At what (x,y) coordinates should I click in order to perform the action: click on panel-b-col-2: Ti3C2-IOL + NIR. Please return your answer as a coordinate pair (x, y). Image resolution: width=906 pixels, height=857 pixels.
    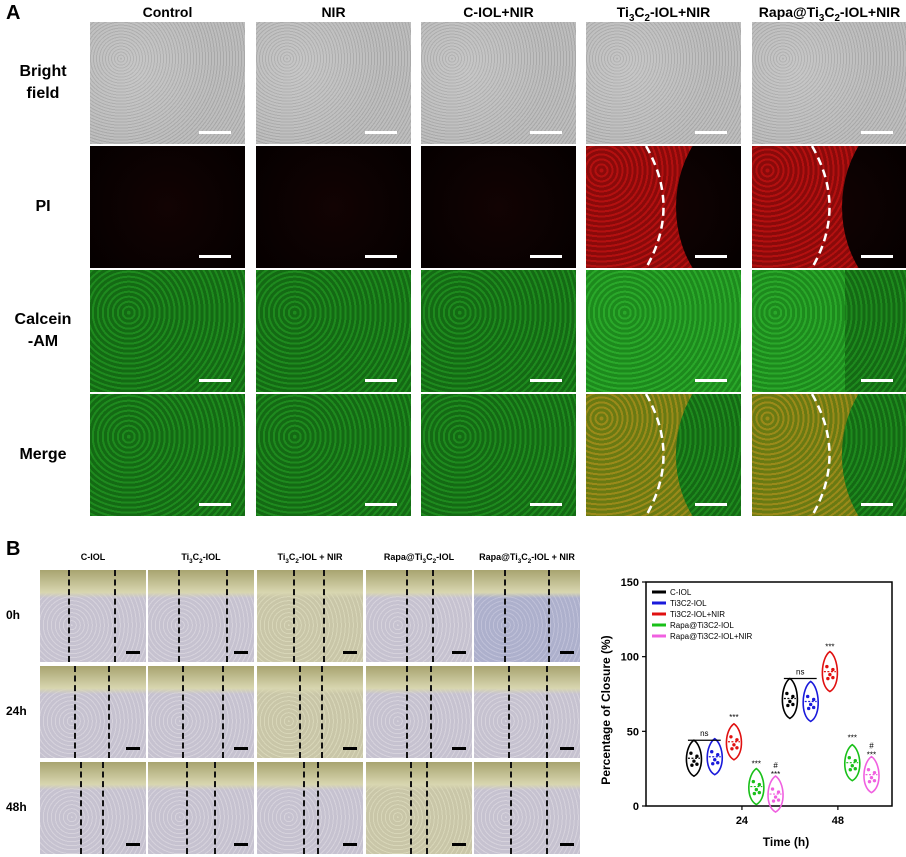
    Looking at the image, I should click on (310, 558).